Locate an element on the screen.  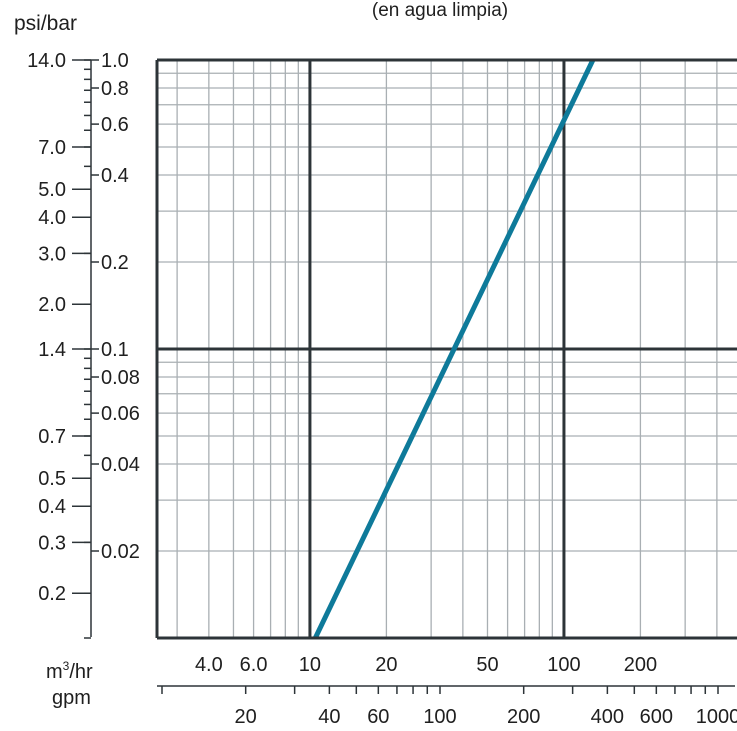
y-primary-axis: 1.0 0.8 0.6 0.4 0.2 0.1 0.08 0.06 0.04 0.02 is located at coordinates (115, 306).